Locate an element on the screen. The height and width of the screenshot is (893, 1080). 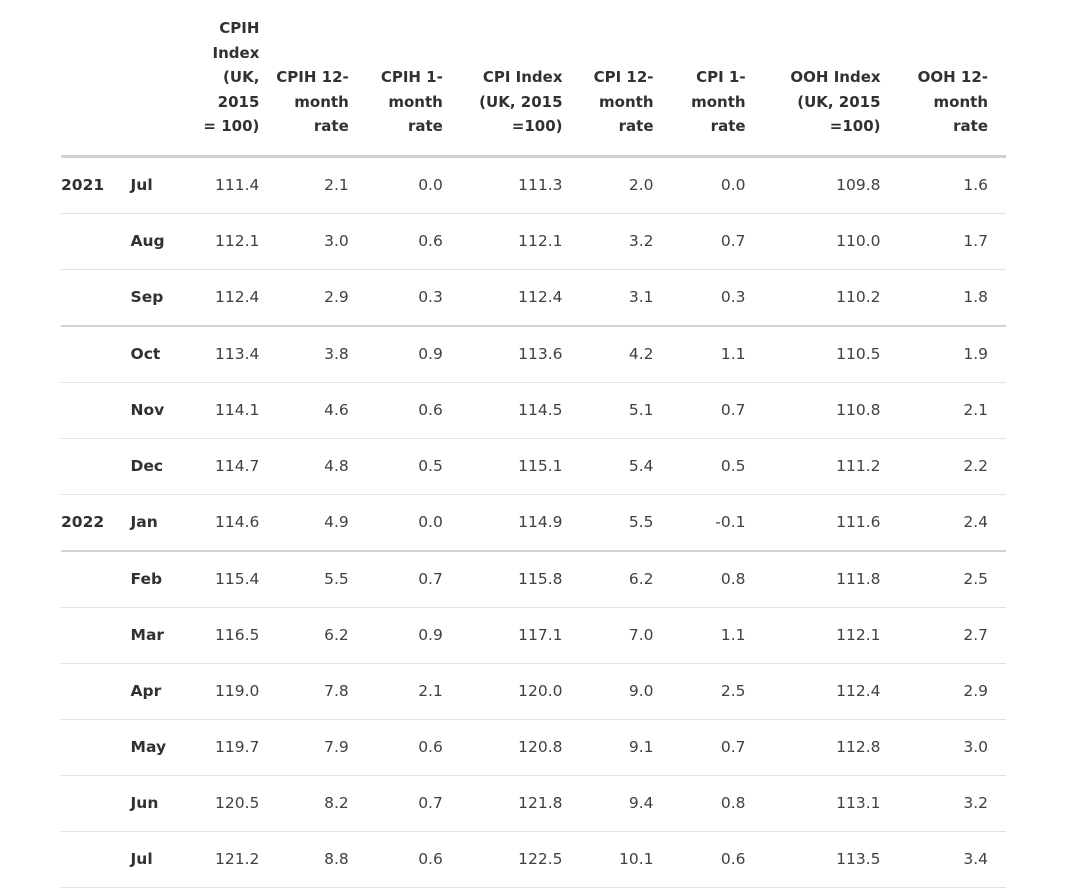
cell-cpi_index: 120.8 is located at coordinates (540, 747).